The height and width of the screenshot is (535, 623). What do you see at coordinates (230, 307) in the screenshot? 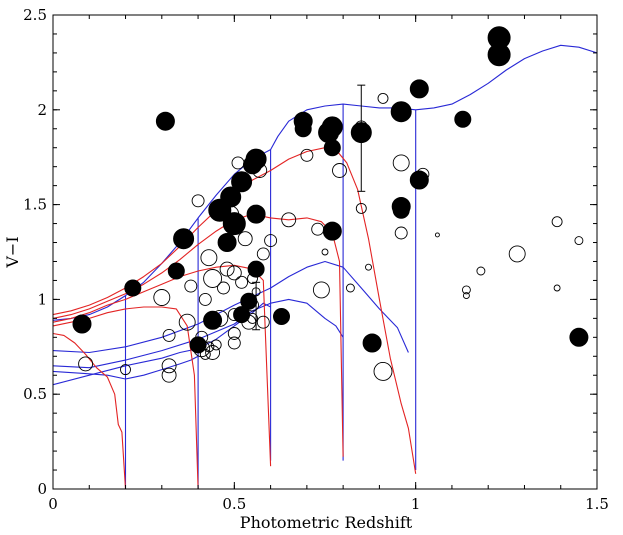
I see `track-blue-mid` at bounding box center [230, 307].